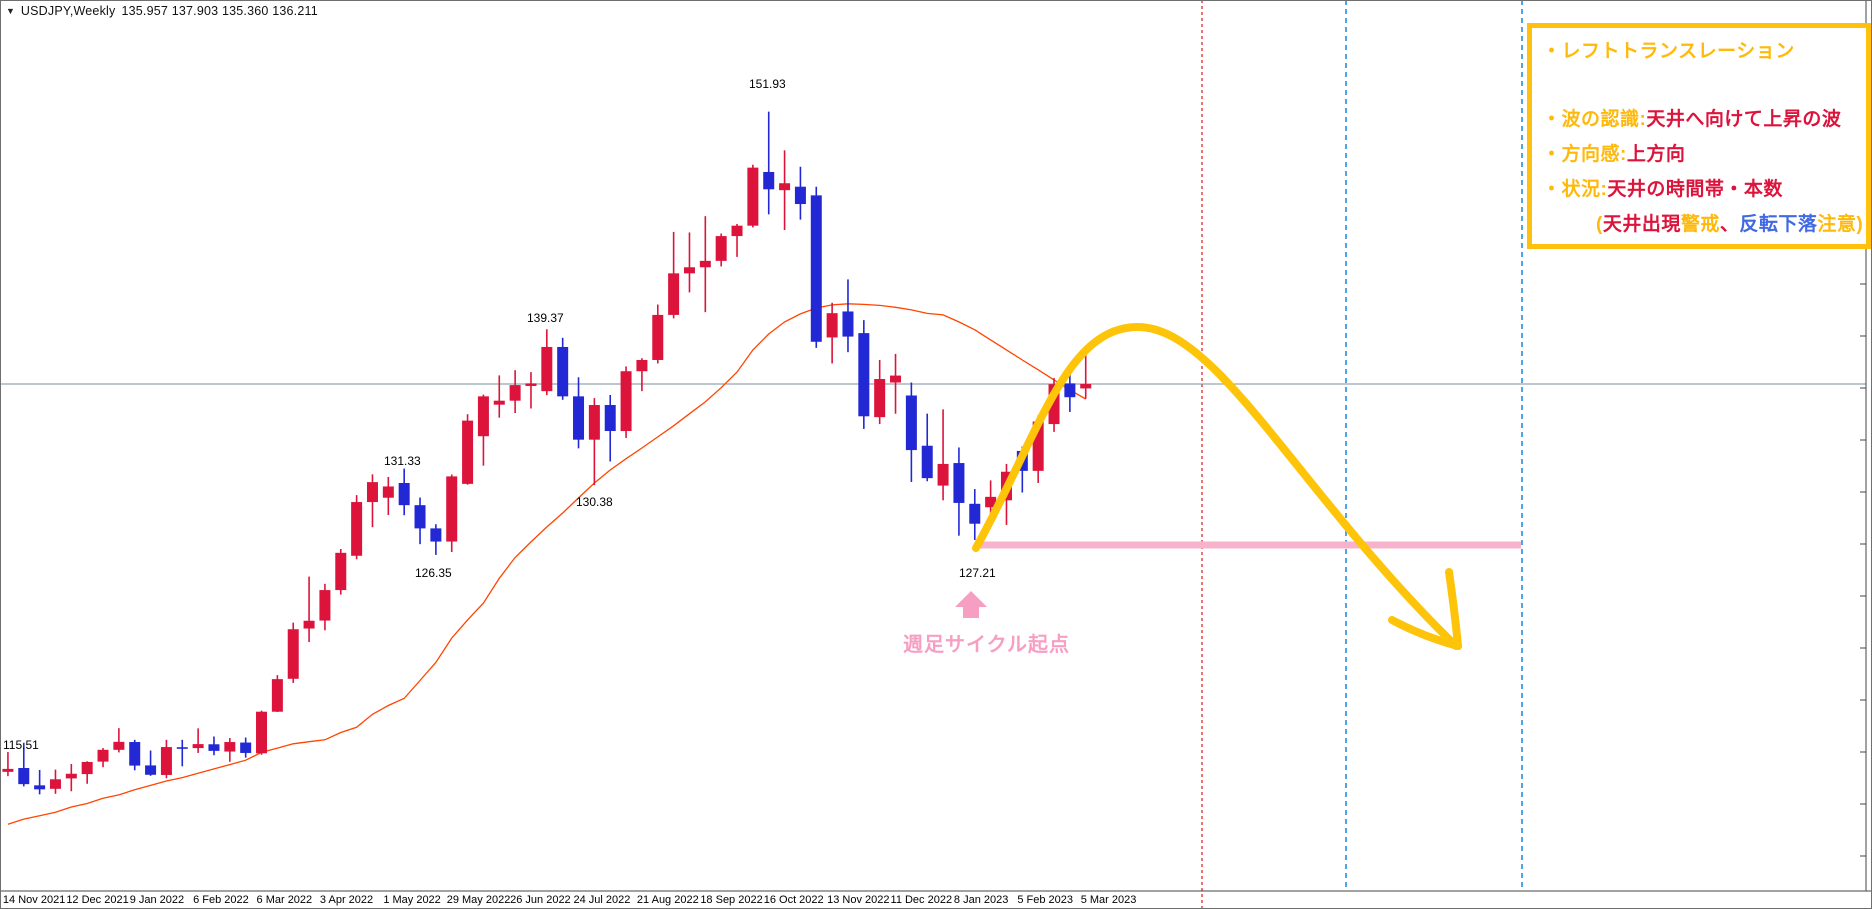  What do you see at coordinates (858, 900) in the screenshot?
I see `date-axis-label: 13 Nov 2022` at bounding box center [858, 900].